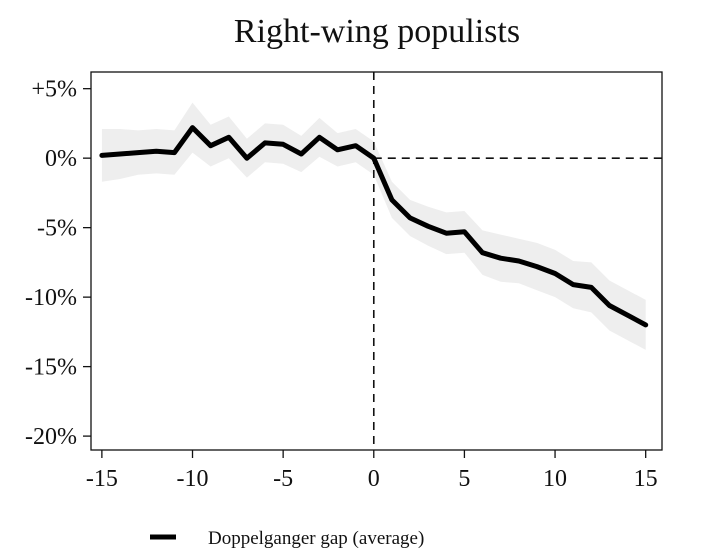 Image resolution: width=720 pixels, height=550 pixels. I want to click on x-tick-label: -15, so click(102, 479).